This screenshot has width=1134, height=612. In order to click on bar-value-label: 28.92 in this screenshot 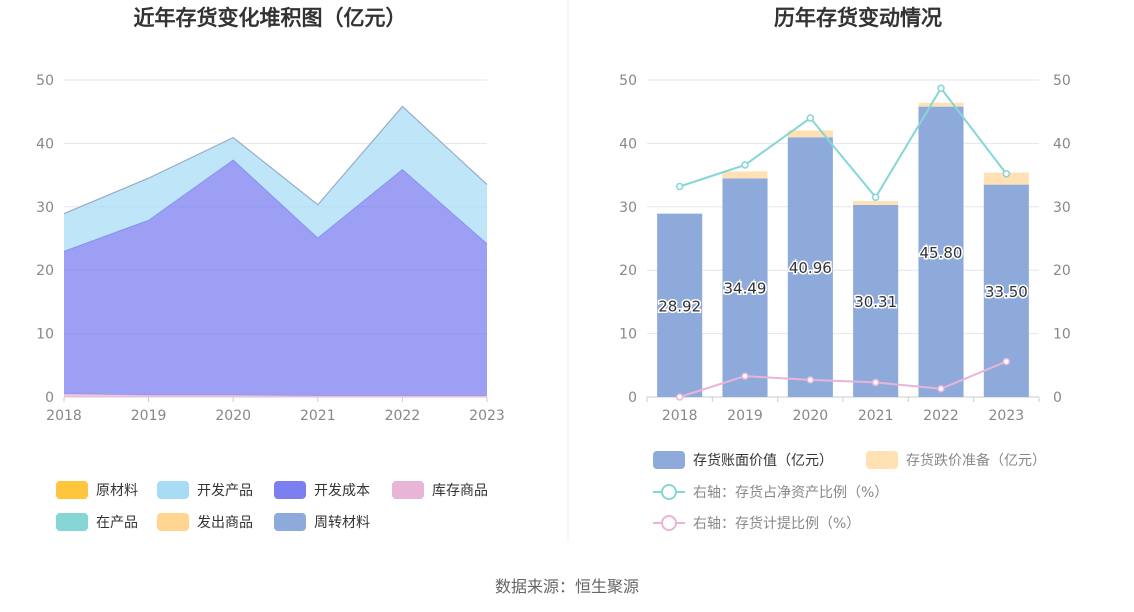, I will do `click(679, 306)`.